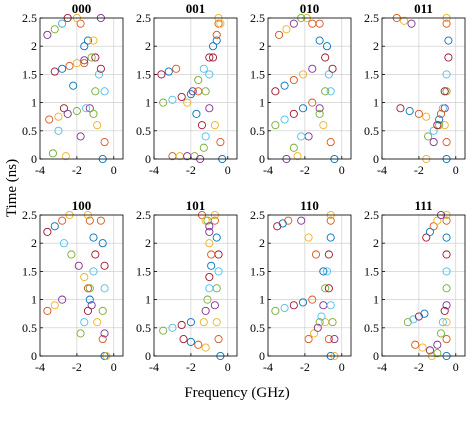 The height and width of the screenshot is (421, 474). Describe the element at coordinates (301, 89) in the screenshot. I see `panel-010: 010 -4 -2 0 0 0.5 1 1.5 2 2.5` at that location.